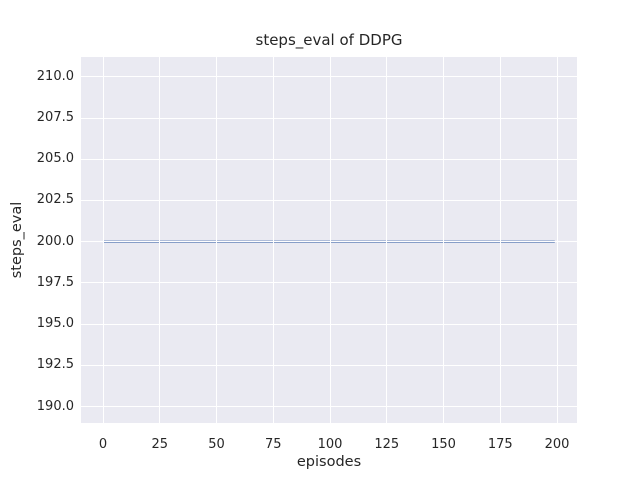  I want to click on y-tick-label: 200.0, so click(55, 241).